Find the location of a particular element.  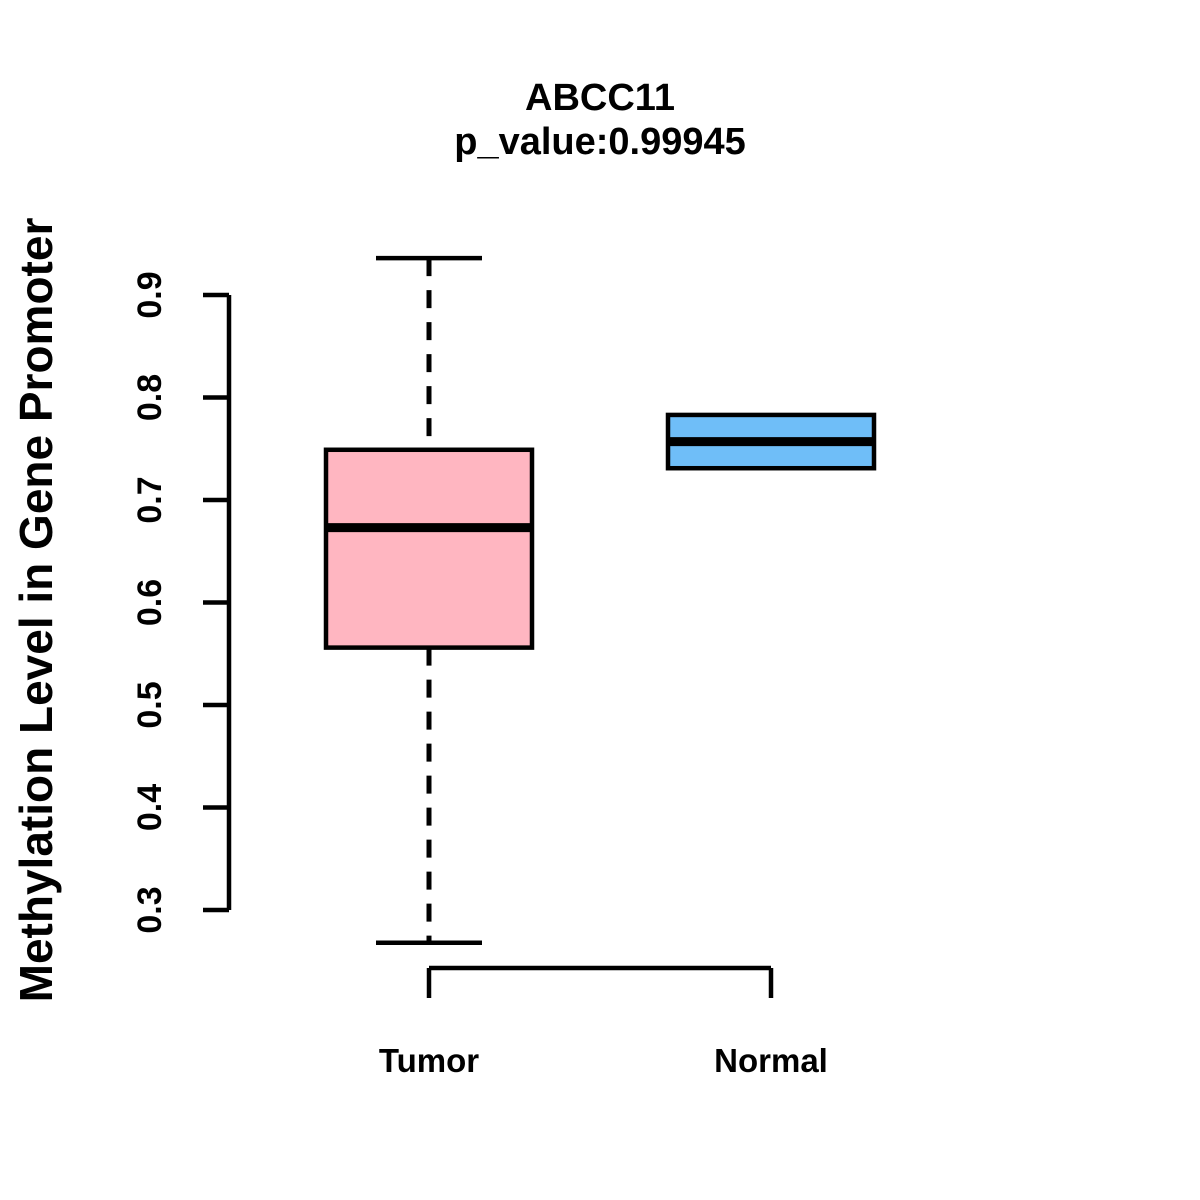

x-axis-category-label: Tumor is located at coordinates (429, 1060).